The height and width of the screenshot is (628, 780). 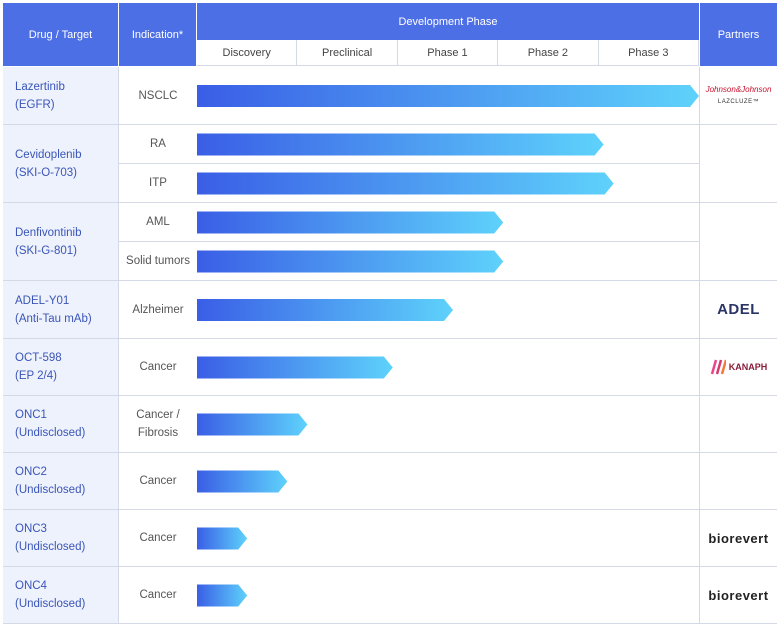 I want to click on development-phase-label: Development Phase, so click(x=448, y=21).